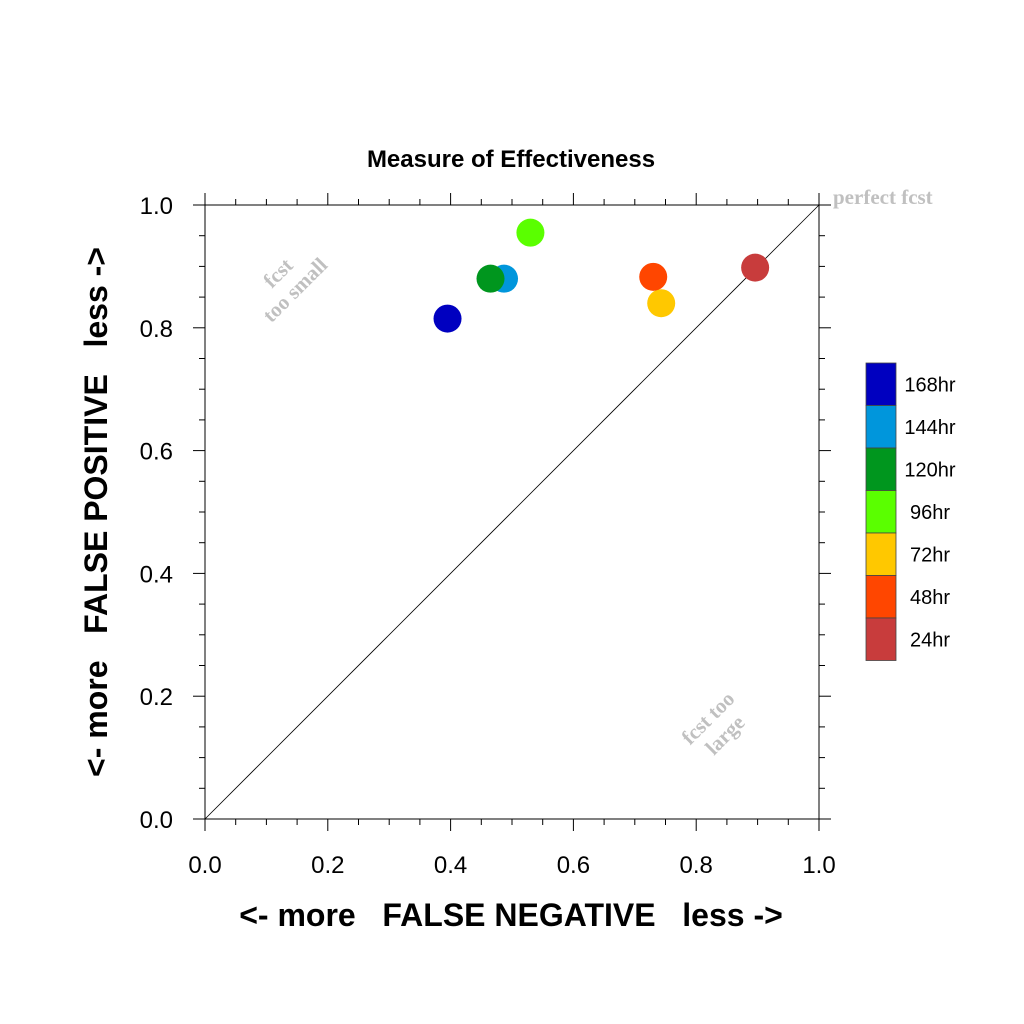 The image size is (1024, 1024). What do you see at coordinates (204, 865) in the screenshot?
I see `x-tick-label: 0.0` at bounding box center [204, 865].